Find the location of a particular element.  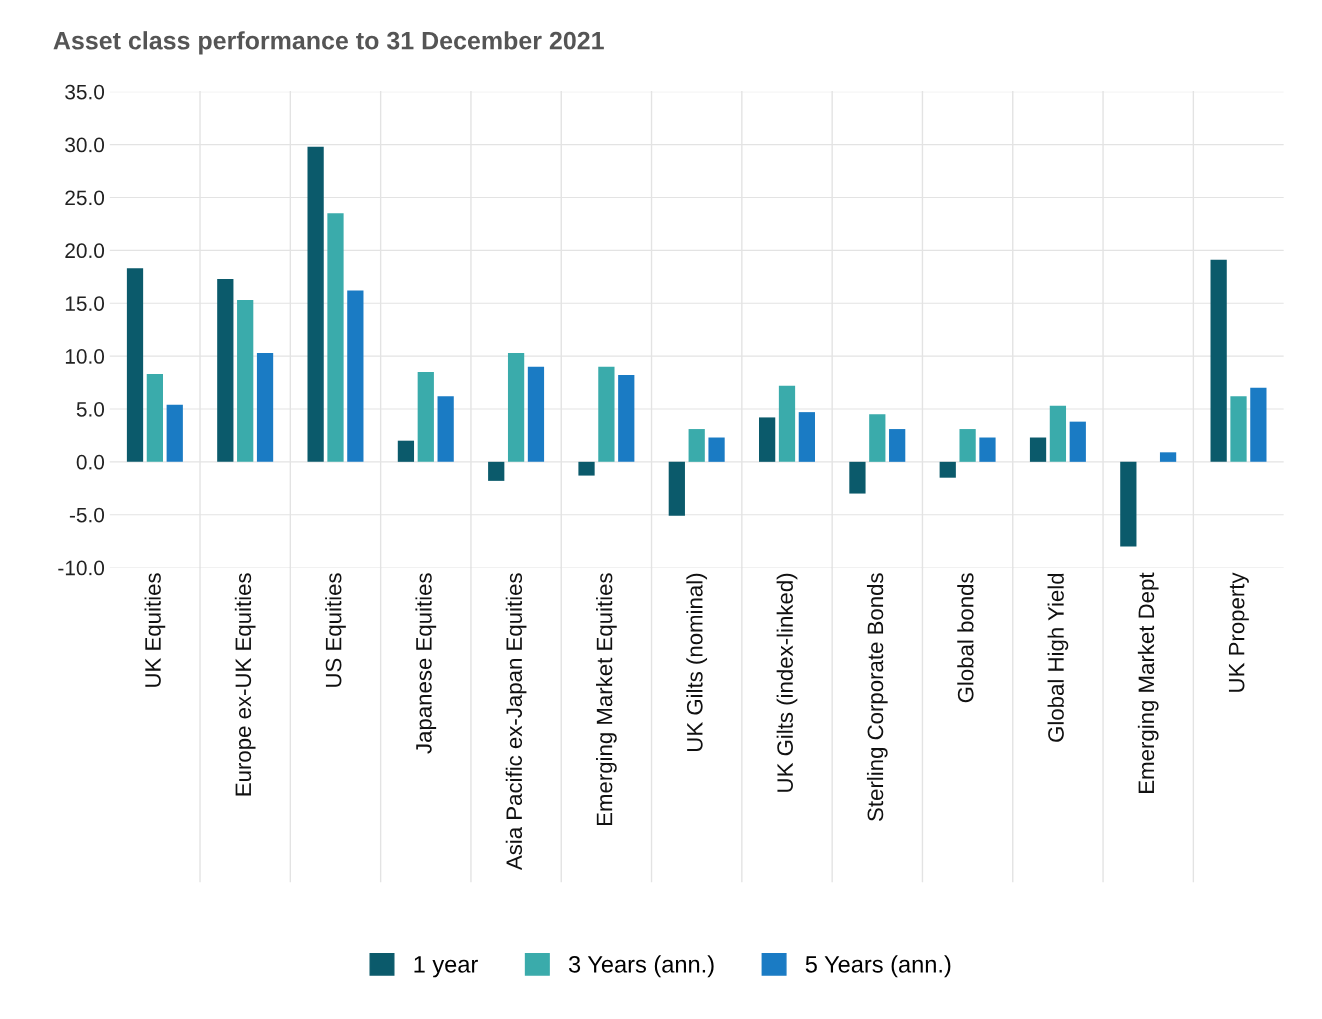

x-tick-label: Europe ex-UK Equities is located at coordinates (245, 684).